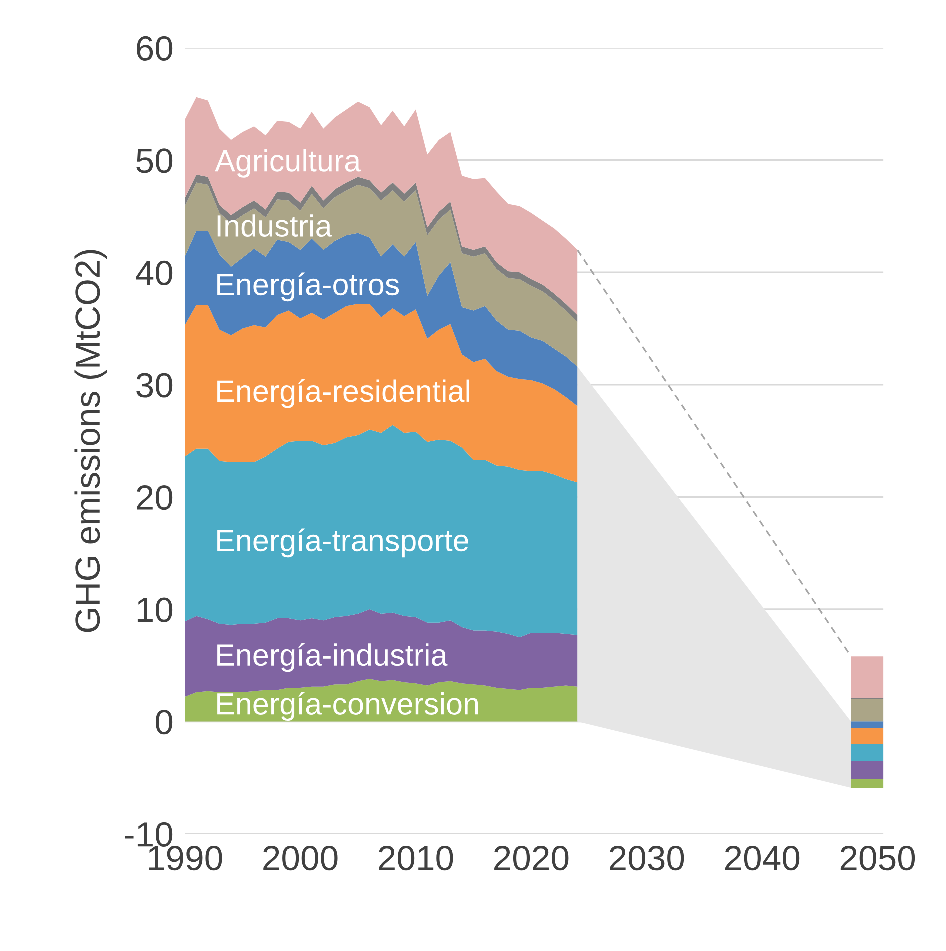  I want to click on y-tick-label: 0, so click(164, 722).